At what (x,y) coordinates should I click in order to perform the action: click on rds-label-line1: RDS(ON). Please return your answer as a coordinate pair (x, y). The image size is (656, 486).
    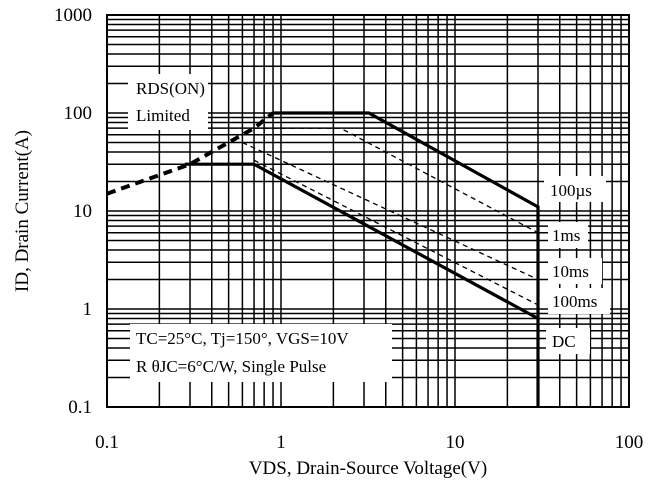
    Looking at the image, I should click on (170, 88).